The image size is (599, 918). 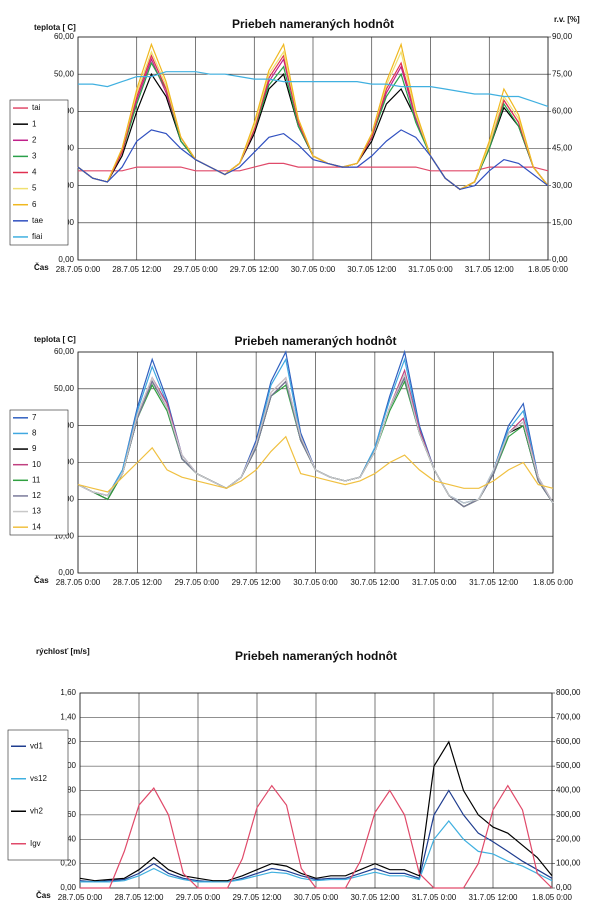 What do you see at coordinates (562, 110) in the screenshot?
I see `y2-tick-label: 60,00` at bounding box center [562, 110].